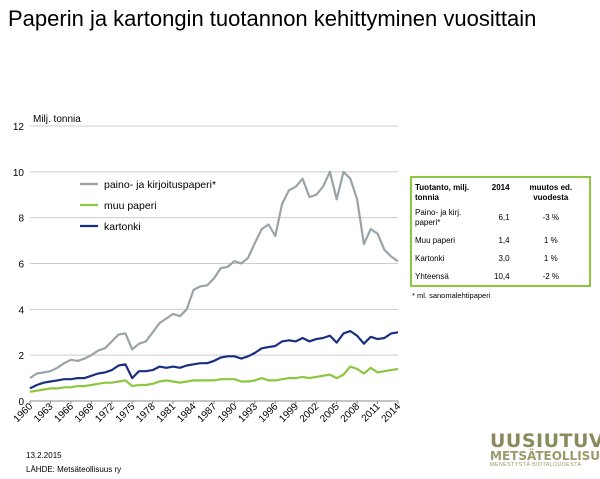 The width and height of the screenshot is (600, 479). Describe the element at coordinates (500, 187) in the screenshot. I see `table-header-cell: 2014` at that location.